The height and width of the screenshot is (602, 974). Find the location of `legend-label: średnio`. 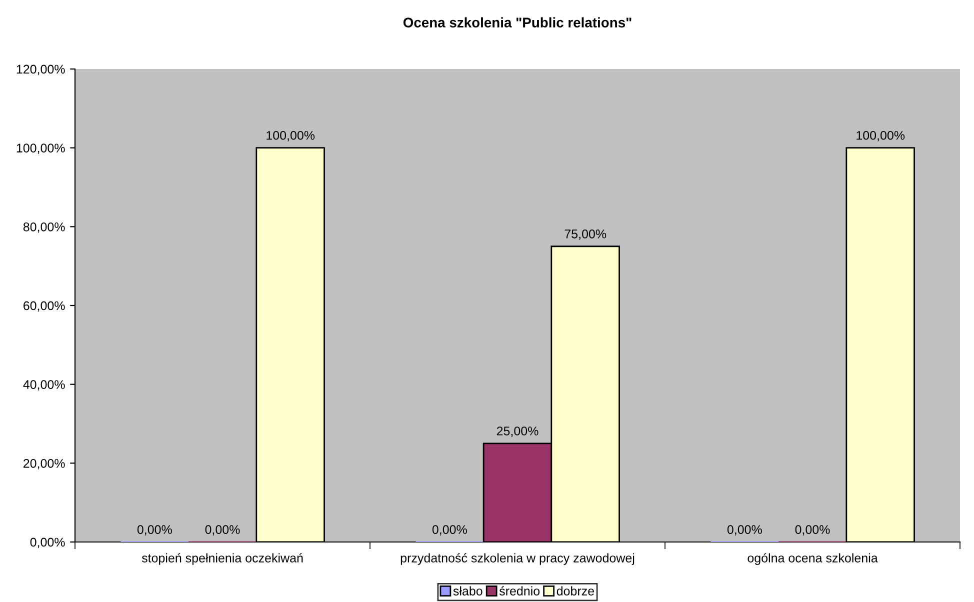

legend-label: średnio is located at coordinates (519, 591).